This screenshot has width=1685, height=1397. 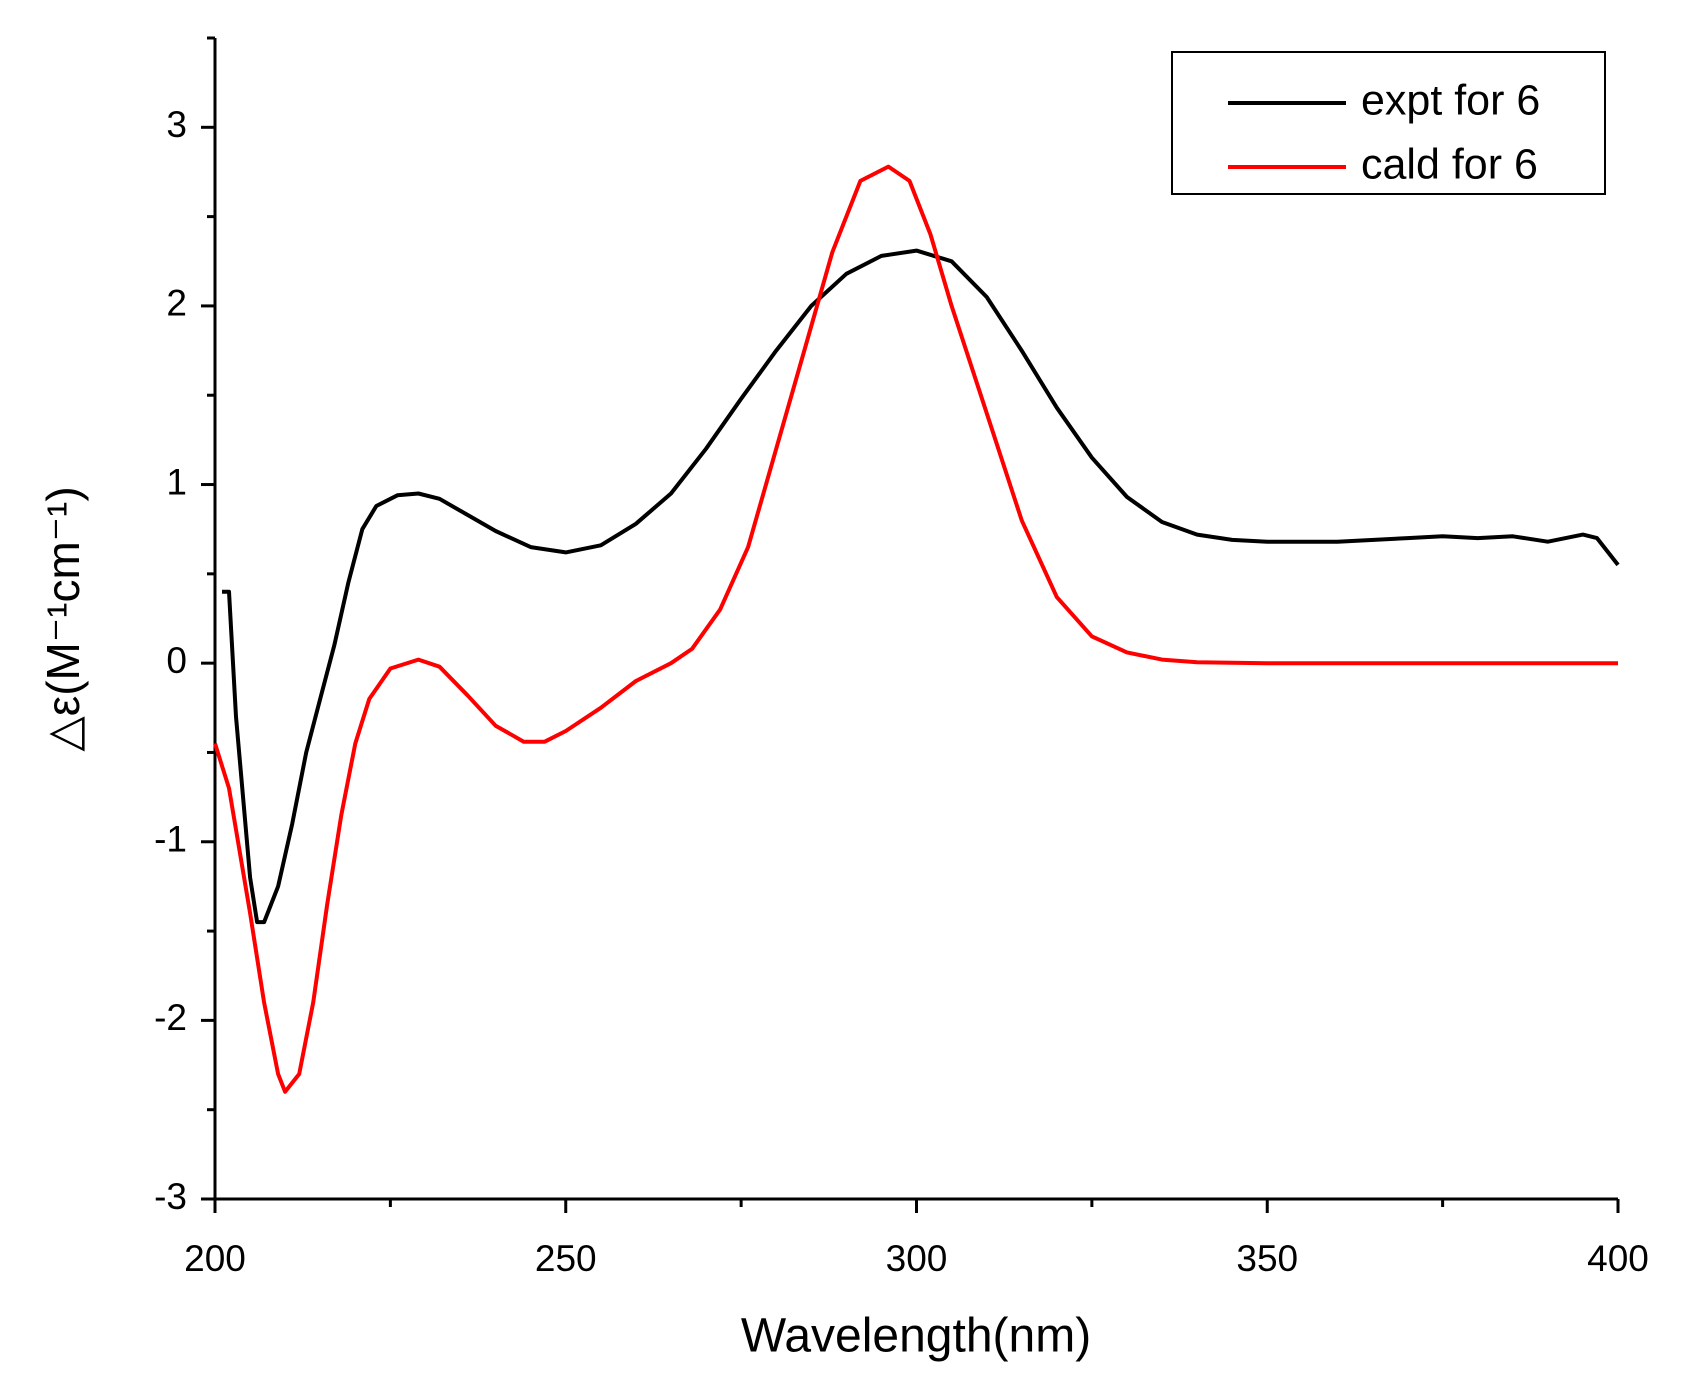 What do you see at coordinates (917, 1258) in the screenshot?
I see `x-tick-label: 300` at bounding box center [917, 1258].